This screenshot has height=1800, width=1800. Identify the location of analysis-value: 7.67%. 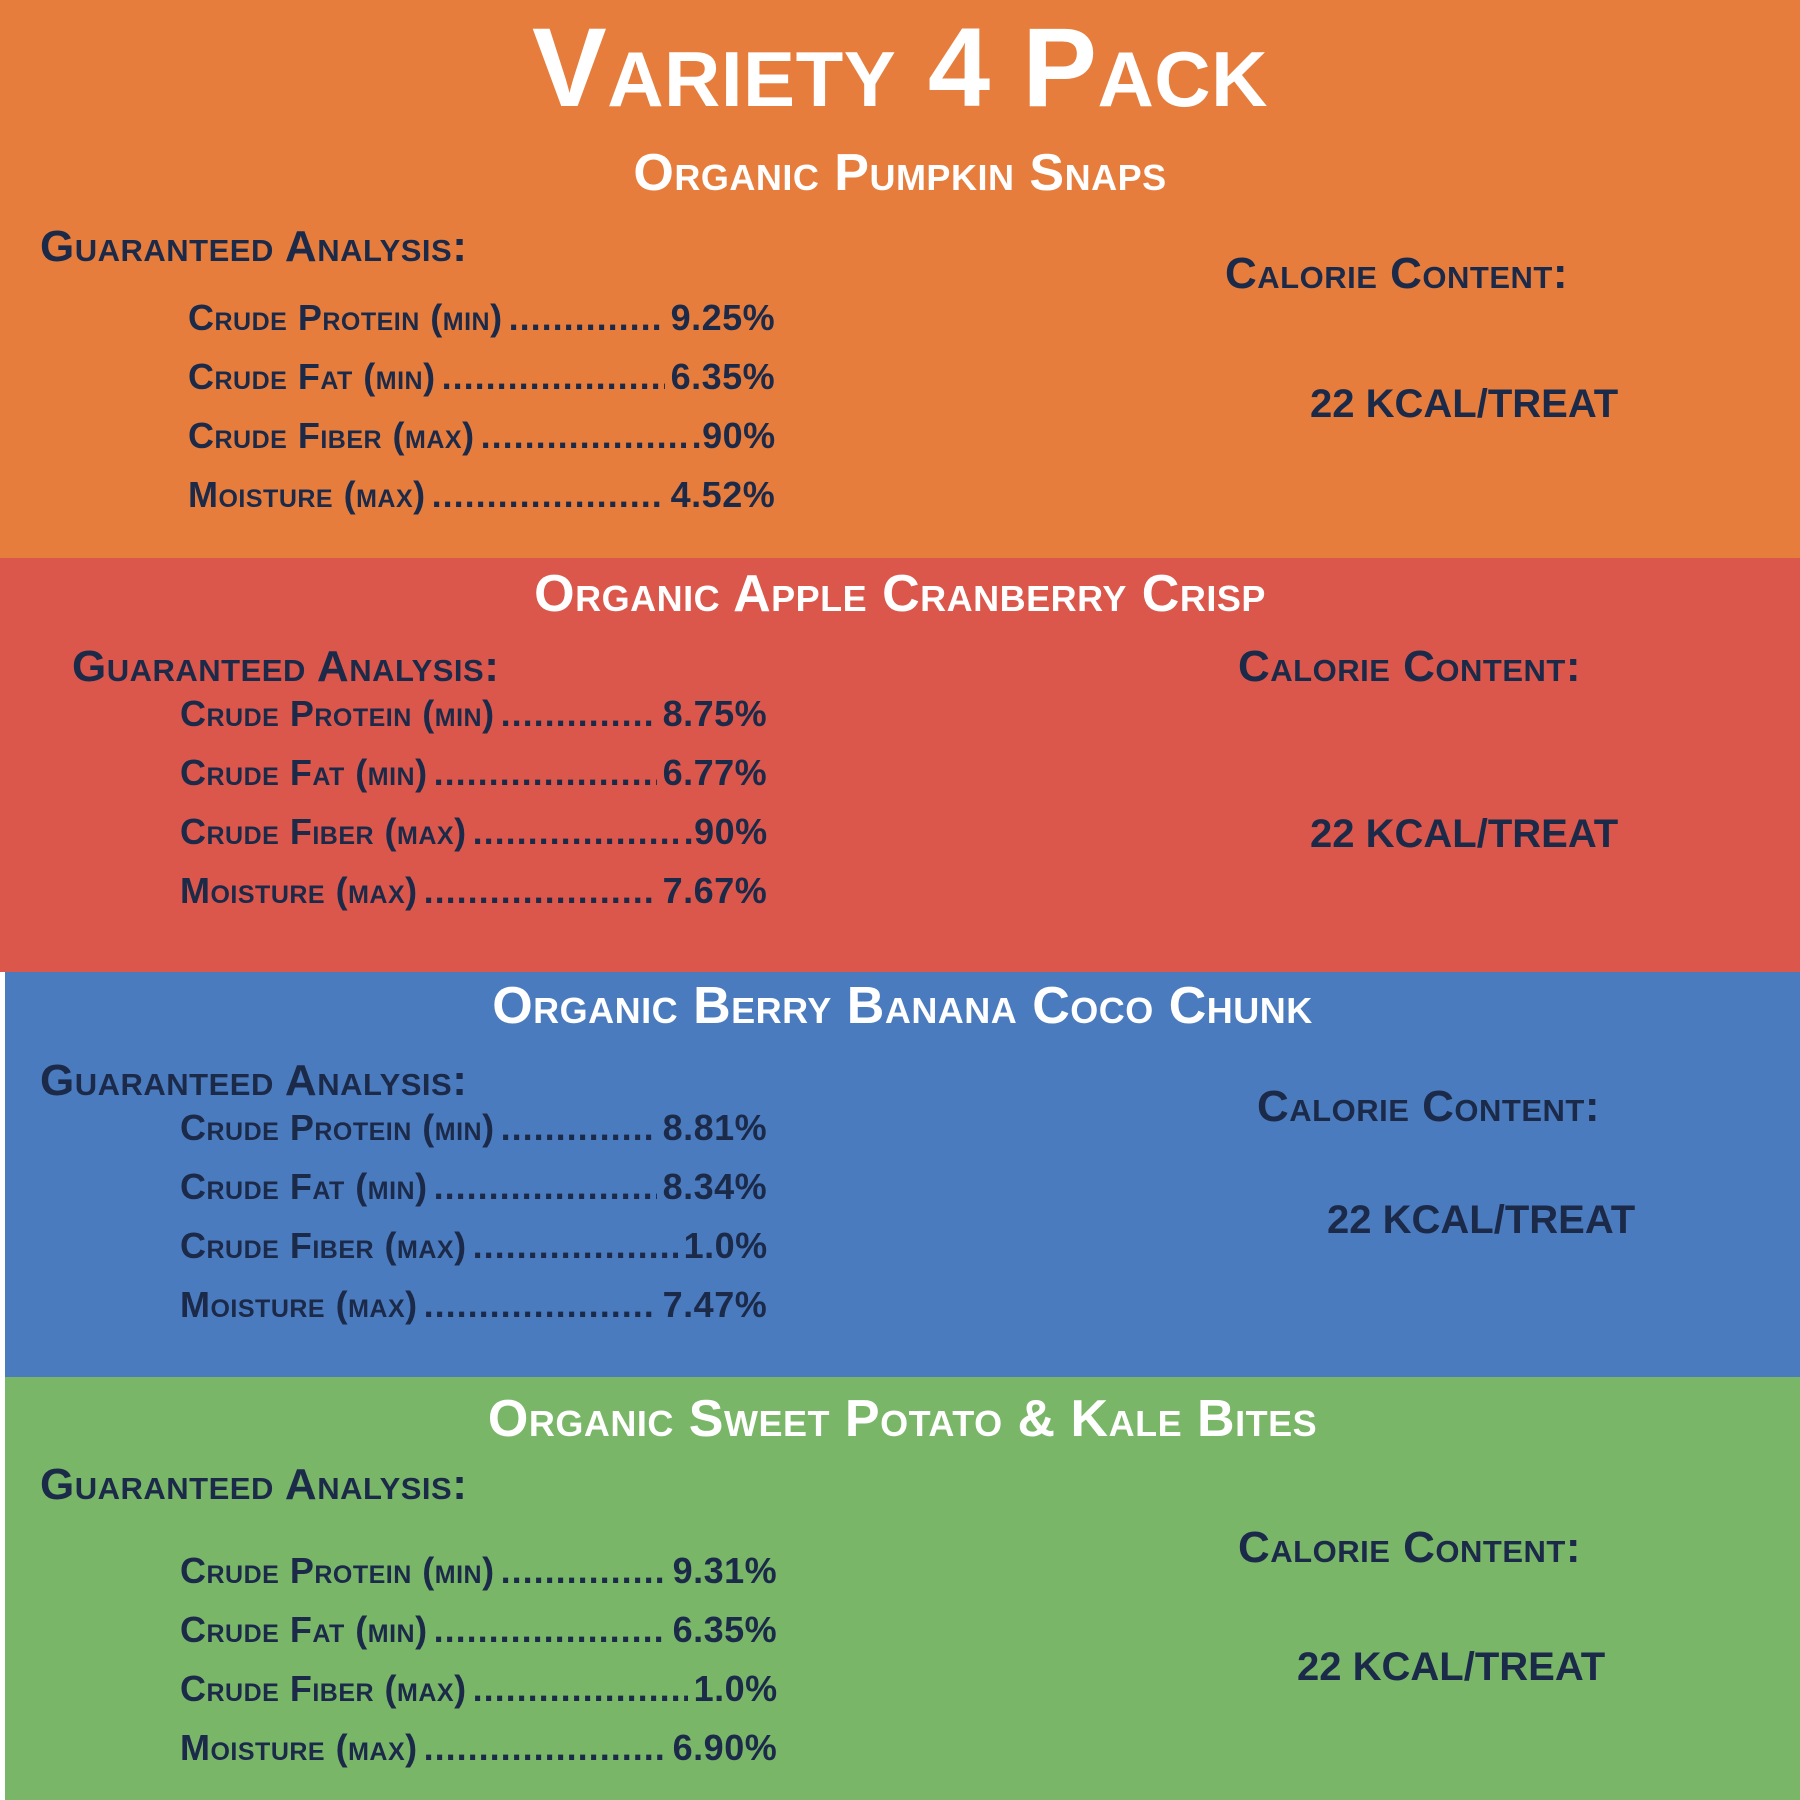
(715, 890).